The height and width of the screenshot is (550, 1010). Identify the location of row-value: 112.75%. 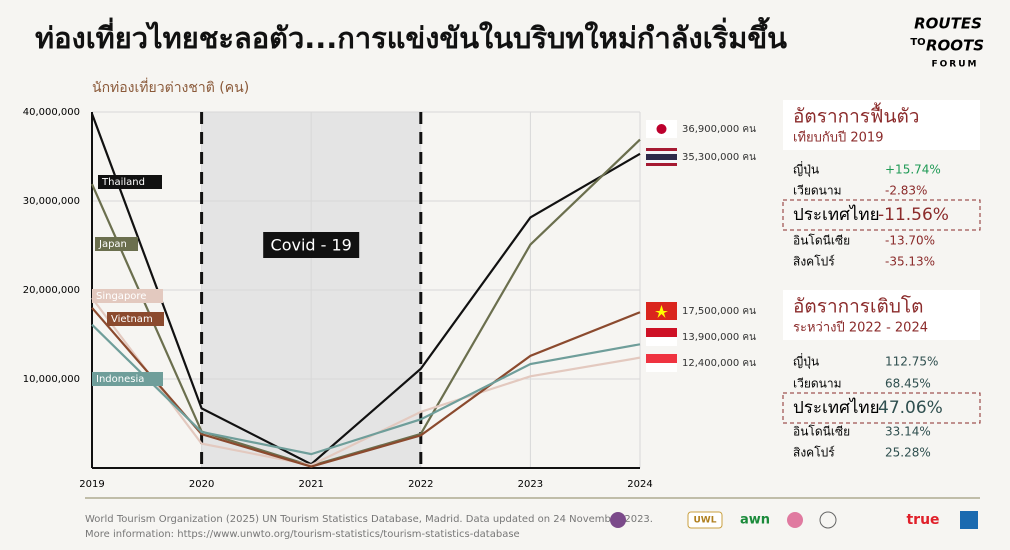
(911, 362).